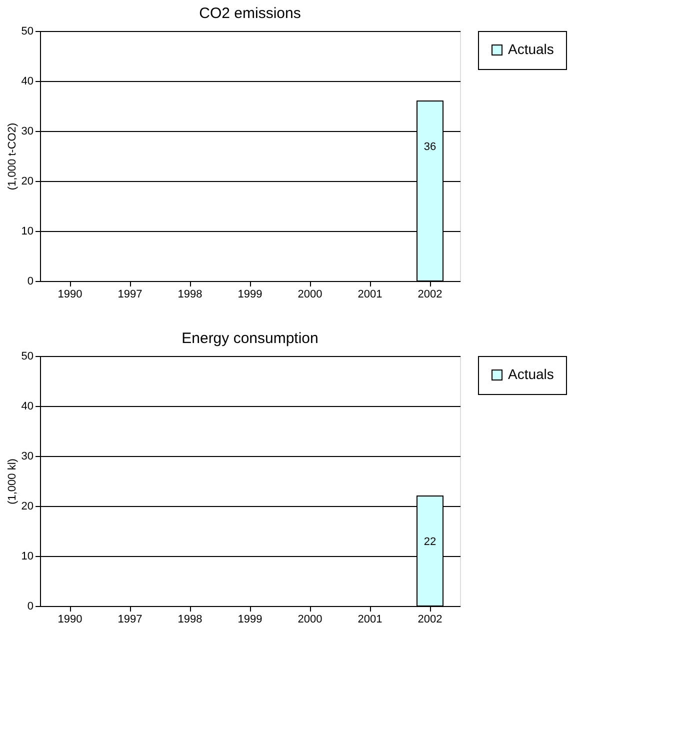 The height and width of the screenshot is (740, 699). I want to click on y-axis-title: (1,000 kl), so click(12, 481).